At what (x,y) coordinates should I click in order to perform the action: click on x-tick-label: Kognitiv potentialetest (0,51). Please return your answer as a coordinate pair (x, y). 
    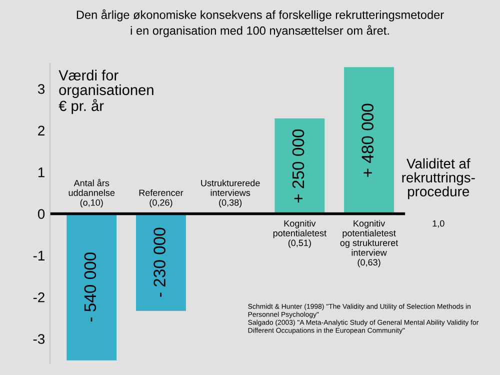
    Looking at the image, I should click on (299, 234).